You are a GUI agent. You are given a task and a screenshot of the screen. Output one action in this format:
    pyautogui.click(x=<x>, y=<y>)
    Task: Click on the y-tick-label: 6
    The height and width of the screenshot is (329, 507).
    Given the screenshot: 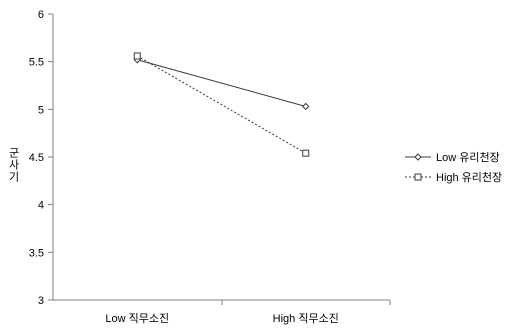 What is the action you would take?
    pyautogui.click(x=41, y=15)
    